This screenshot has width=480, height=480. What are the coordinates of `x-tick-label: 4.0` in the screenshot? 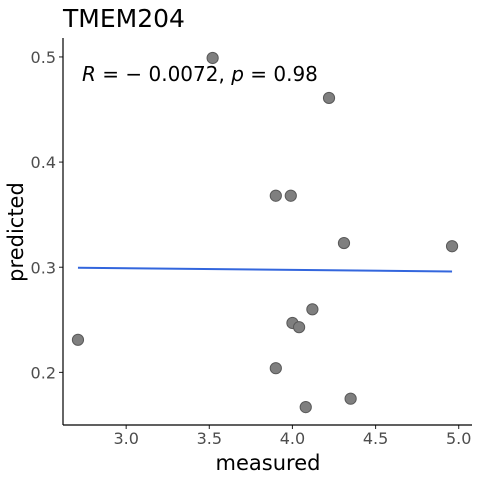 It's located at (292, 438).